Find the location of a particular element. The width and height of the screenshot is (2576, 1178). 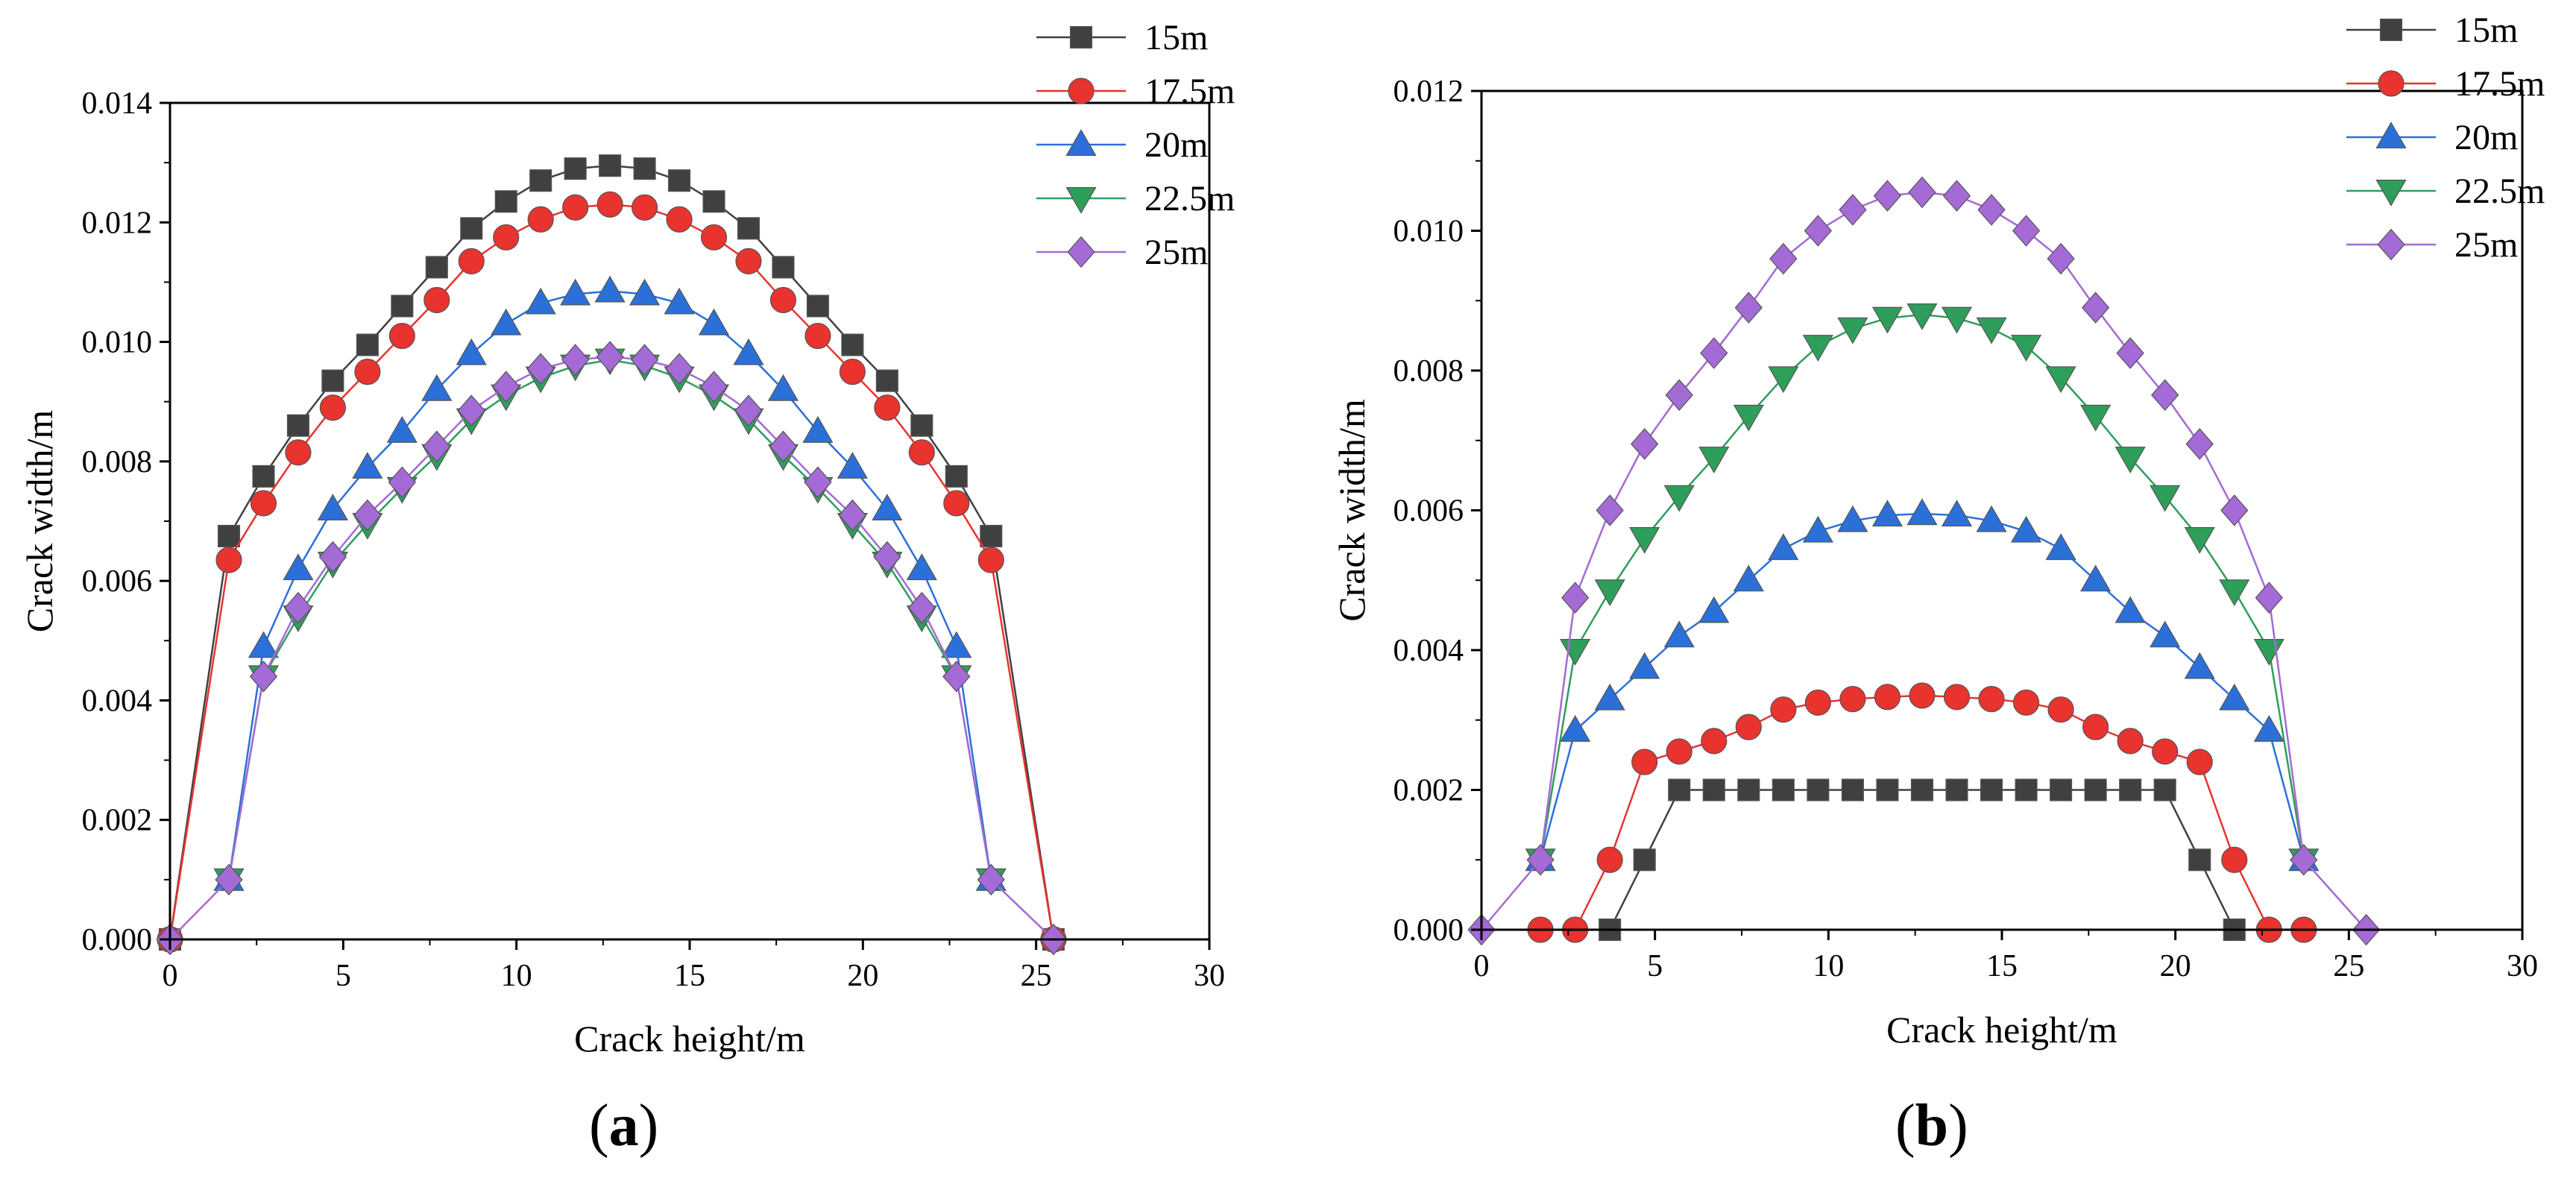

chart-a-x-tick-label-2: 10 is located at coordinates (516, 976).